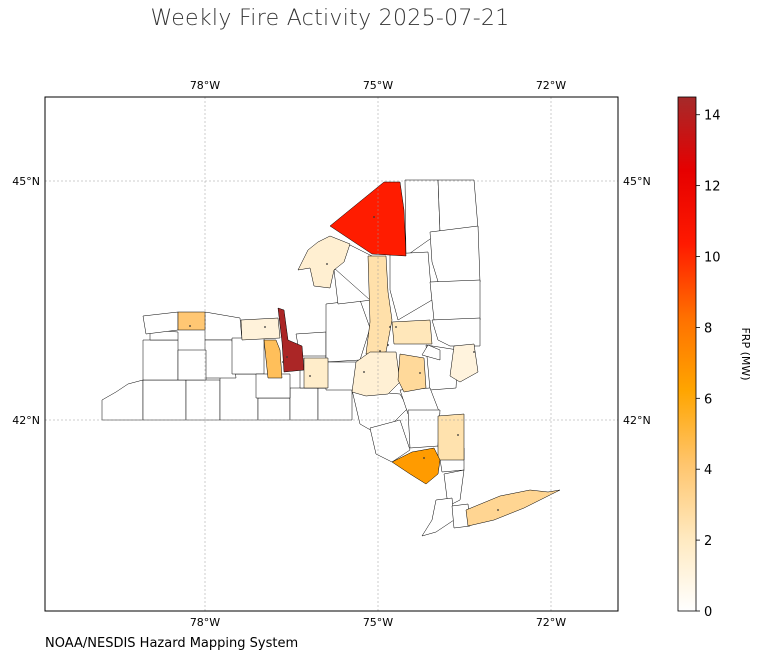 This screenshot has width=760, height=663. Describe the element at coordinates (291, 340) in the screenshot. I see `county-yates-seneca` at that location.